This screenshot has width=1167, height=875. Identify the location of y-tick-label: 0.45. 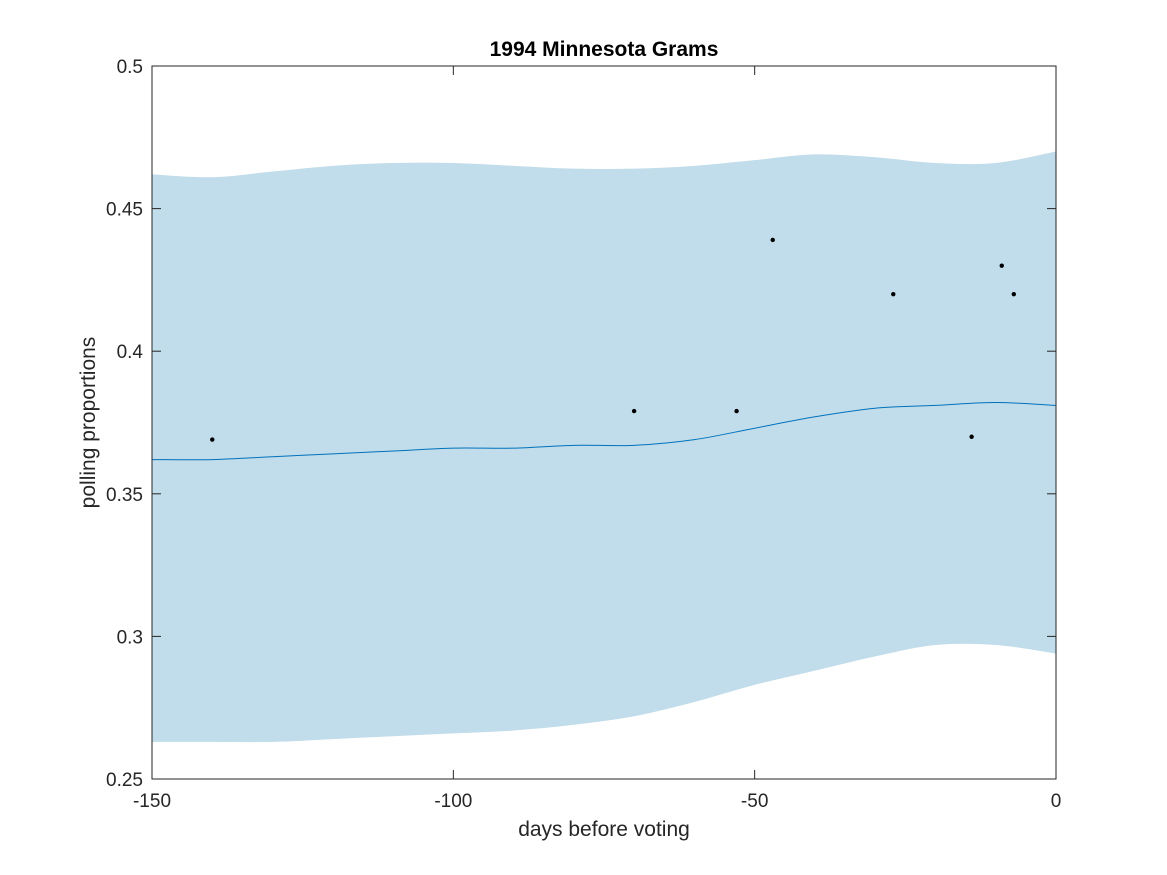
(124, 210).